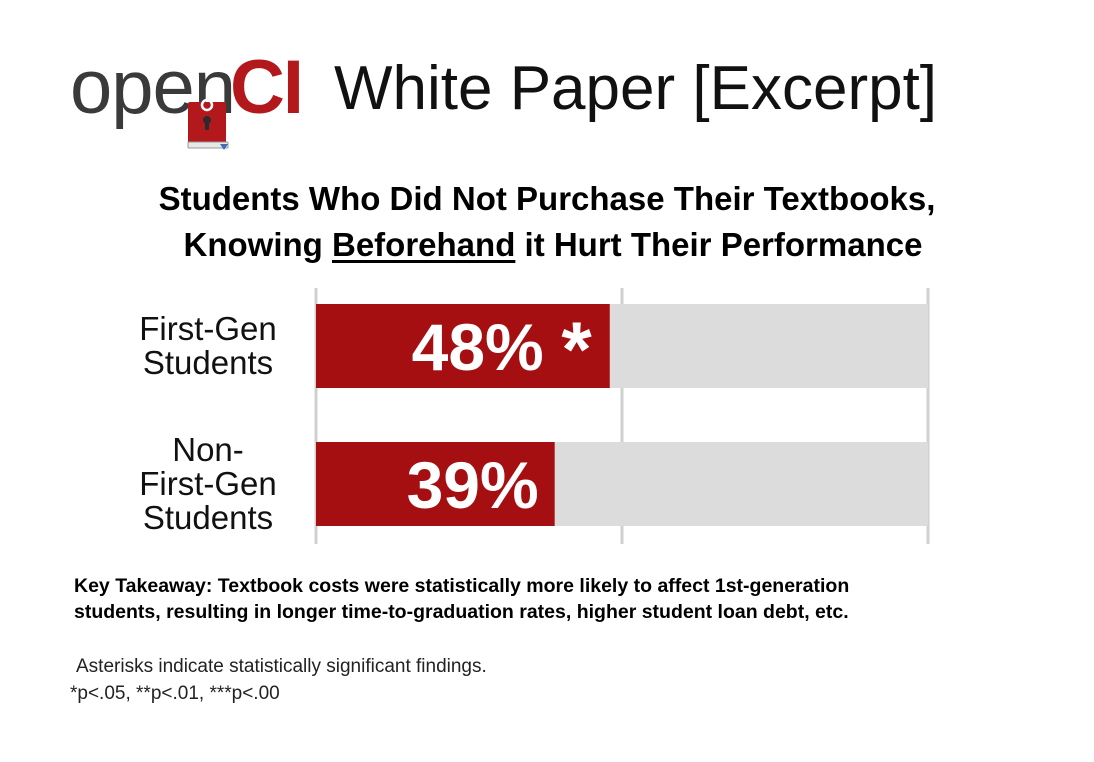 The height and width of the screenshot is (762, 1094). Describe the element at coordinates (576, 349) in the screenshot. I see `significance-marker-0: *` at that location.